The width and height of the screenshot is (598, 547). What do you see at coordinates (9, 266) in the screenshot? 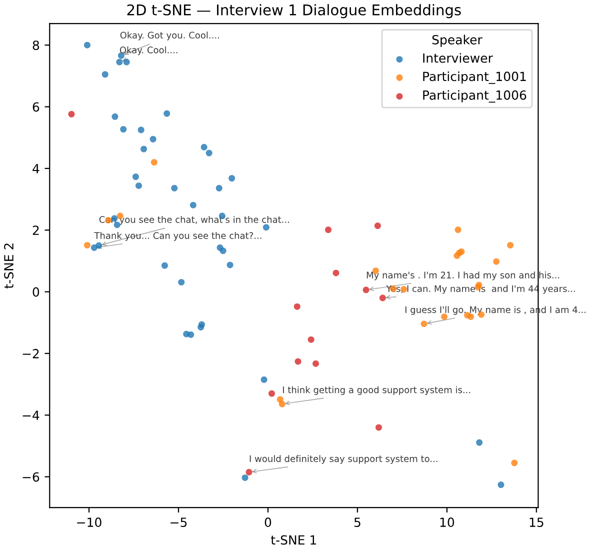
I see `y-axis-title: t-SNE 2` at bounding box center [9, 266].